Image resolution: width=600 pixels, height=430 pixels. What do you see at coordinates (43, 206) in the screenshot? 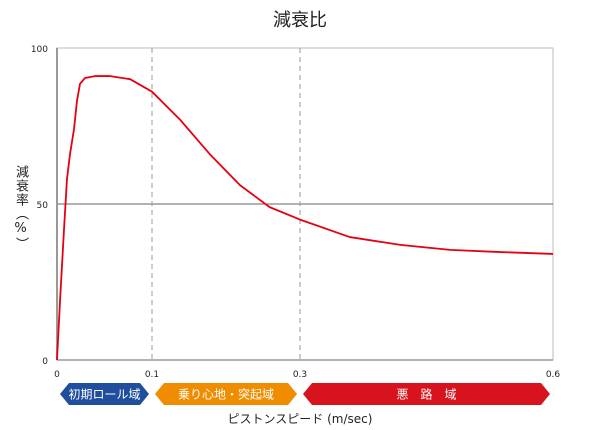
I see `y-tick-label: 50` at bounding box center [43, 206].